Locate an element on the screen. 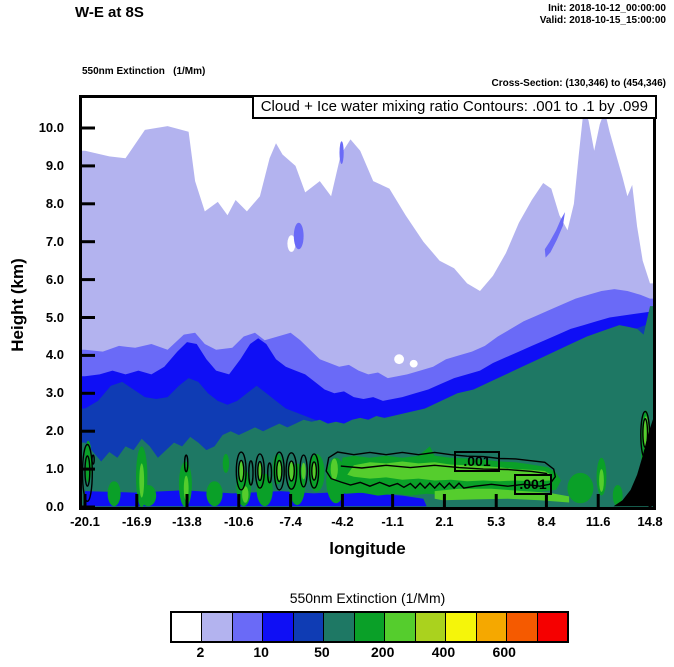  y-tick-label: 7.0 is located at coordinates (54, 241).